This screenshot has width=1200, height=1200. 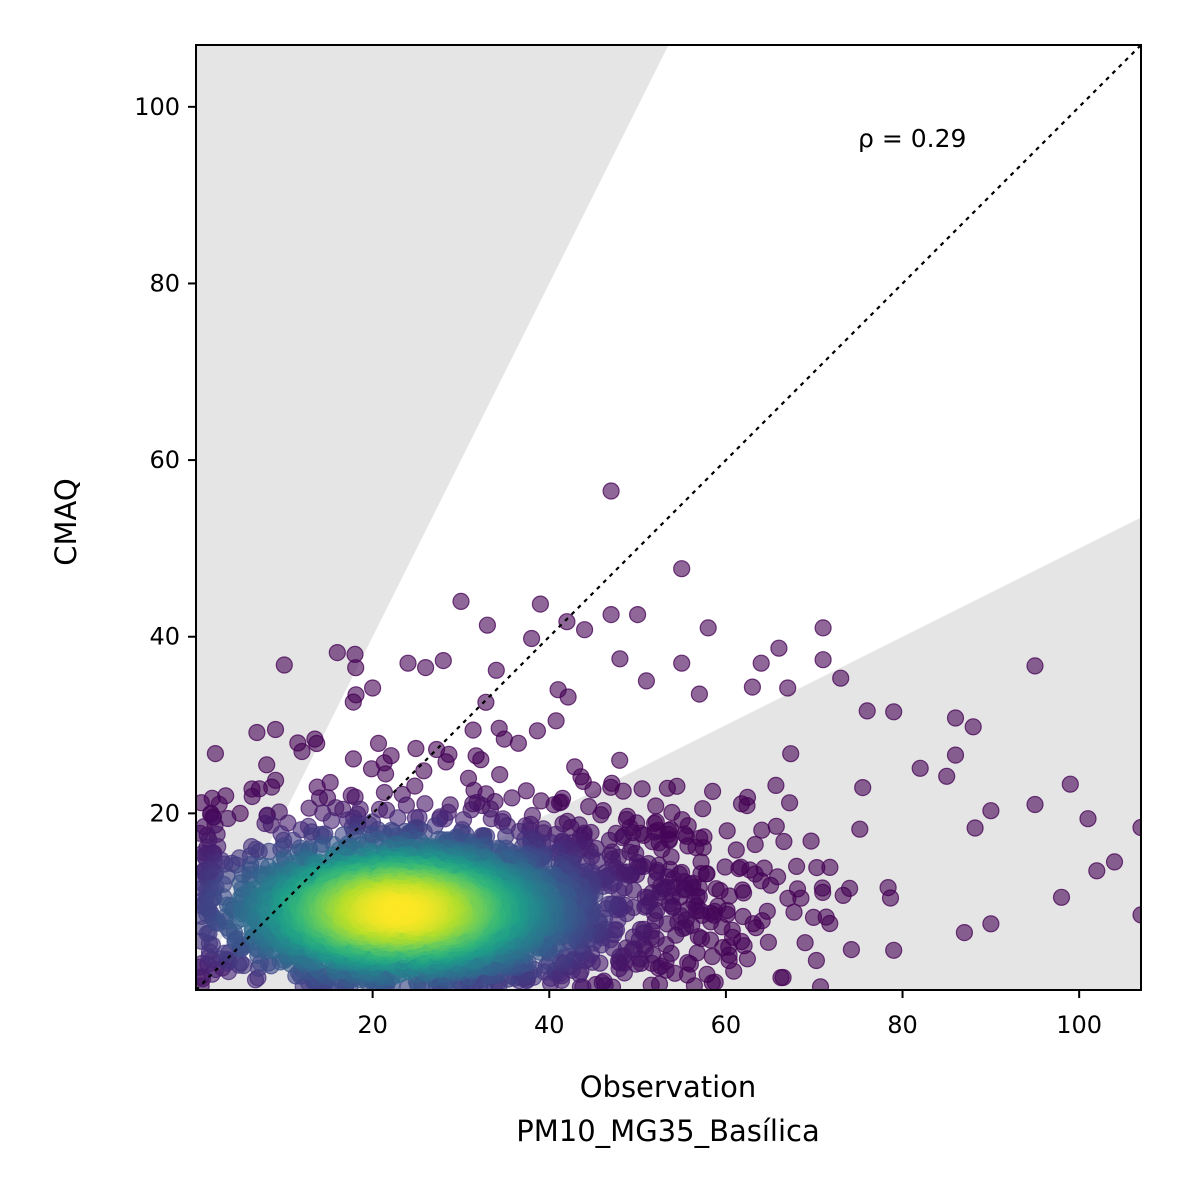 What do you see at coordinates (667, 1131) in the screenshot?
I see `x-axis-sublabel: PM10_MG35_Basílica` at bounding box center [667, 1131].